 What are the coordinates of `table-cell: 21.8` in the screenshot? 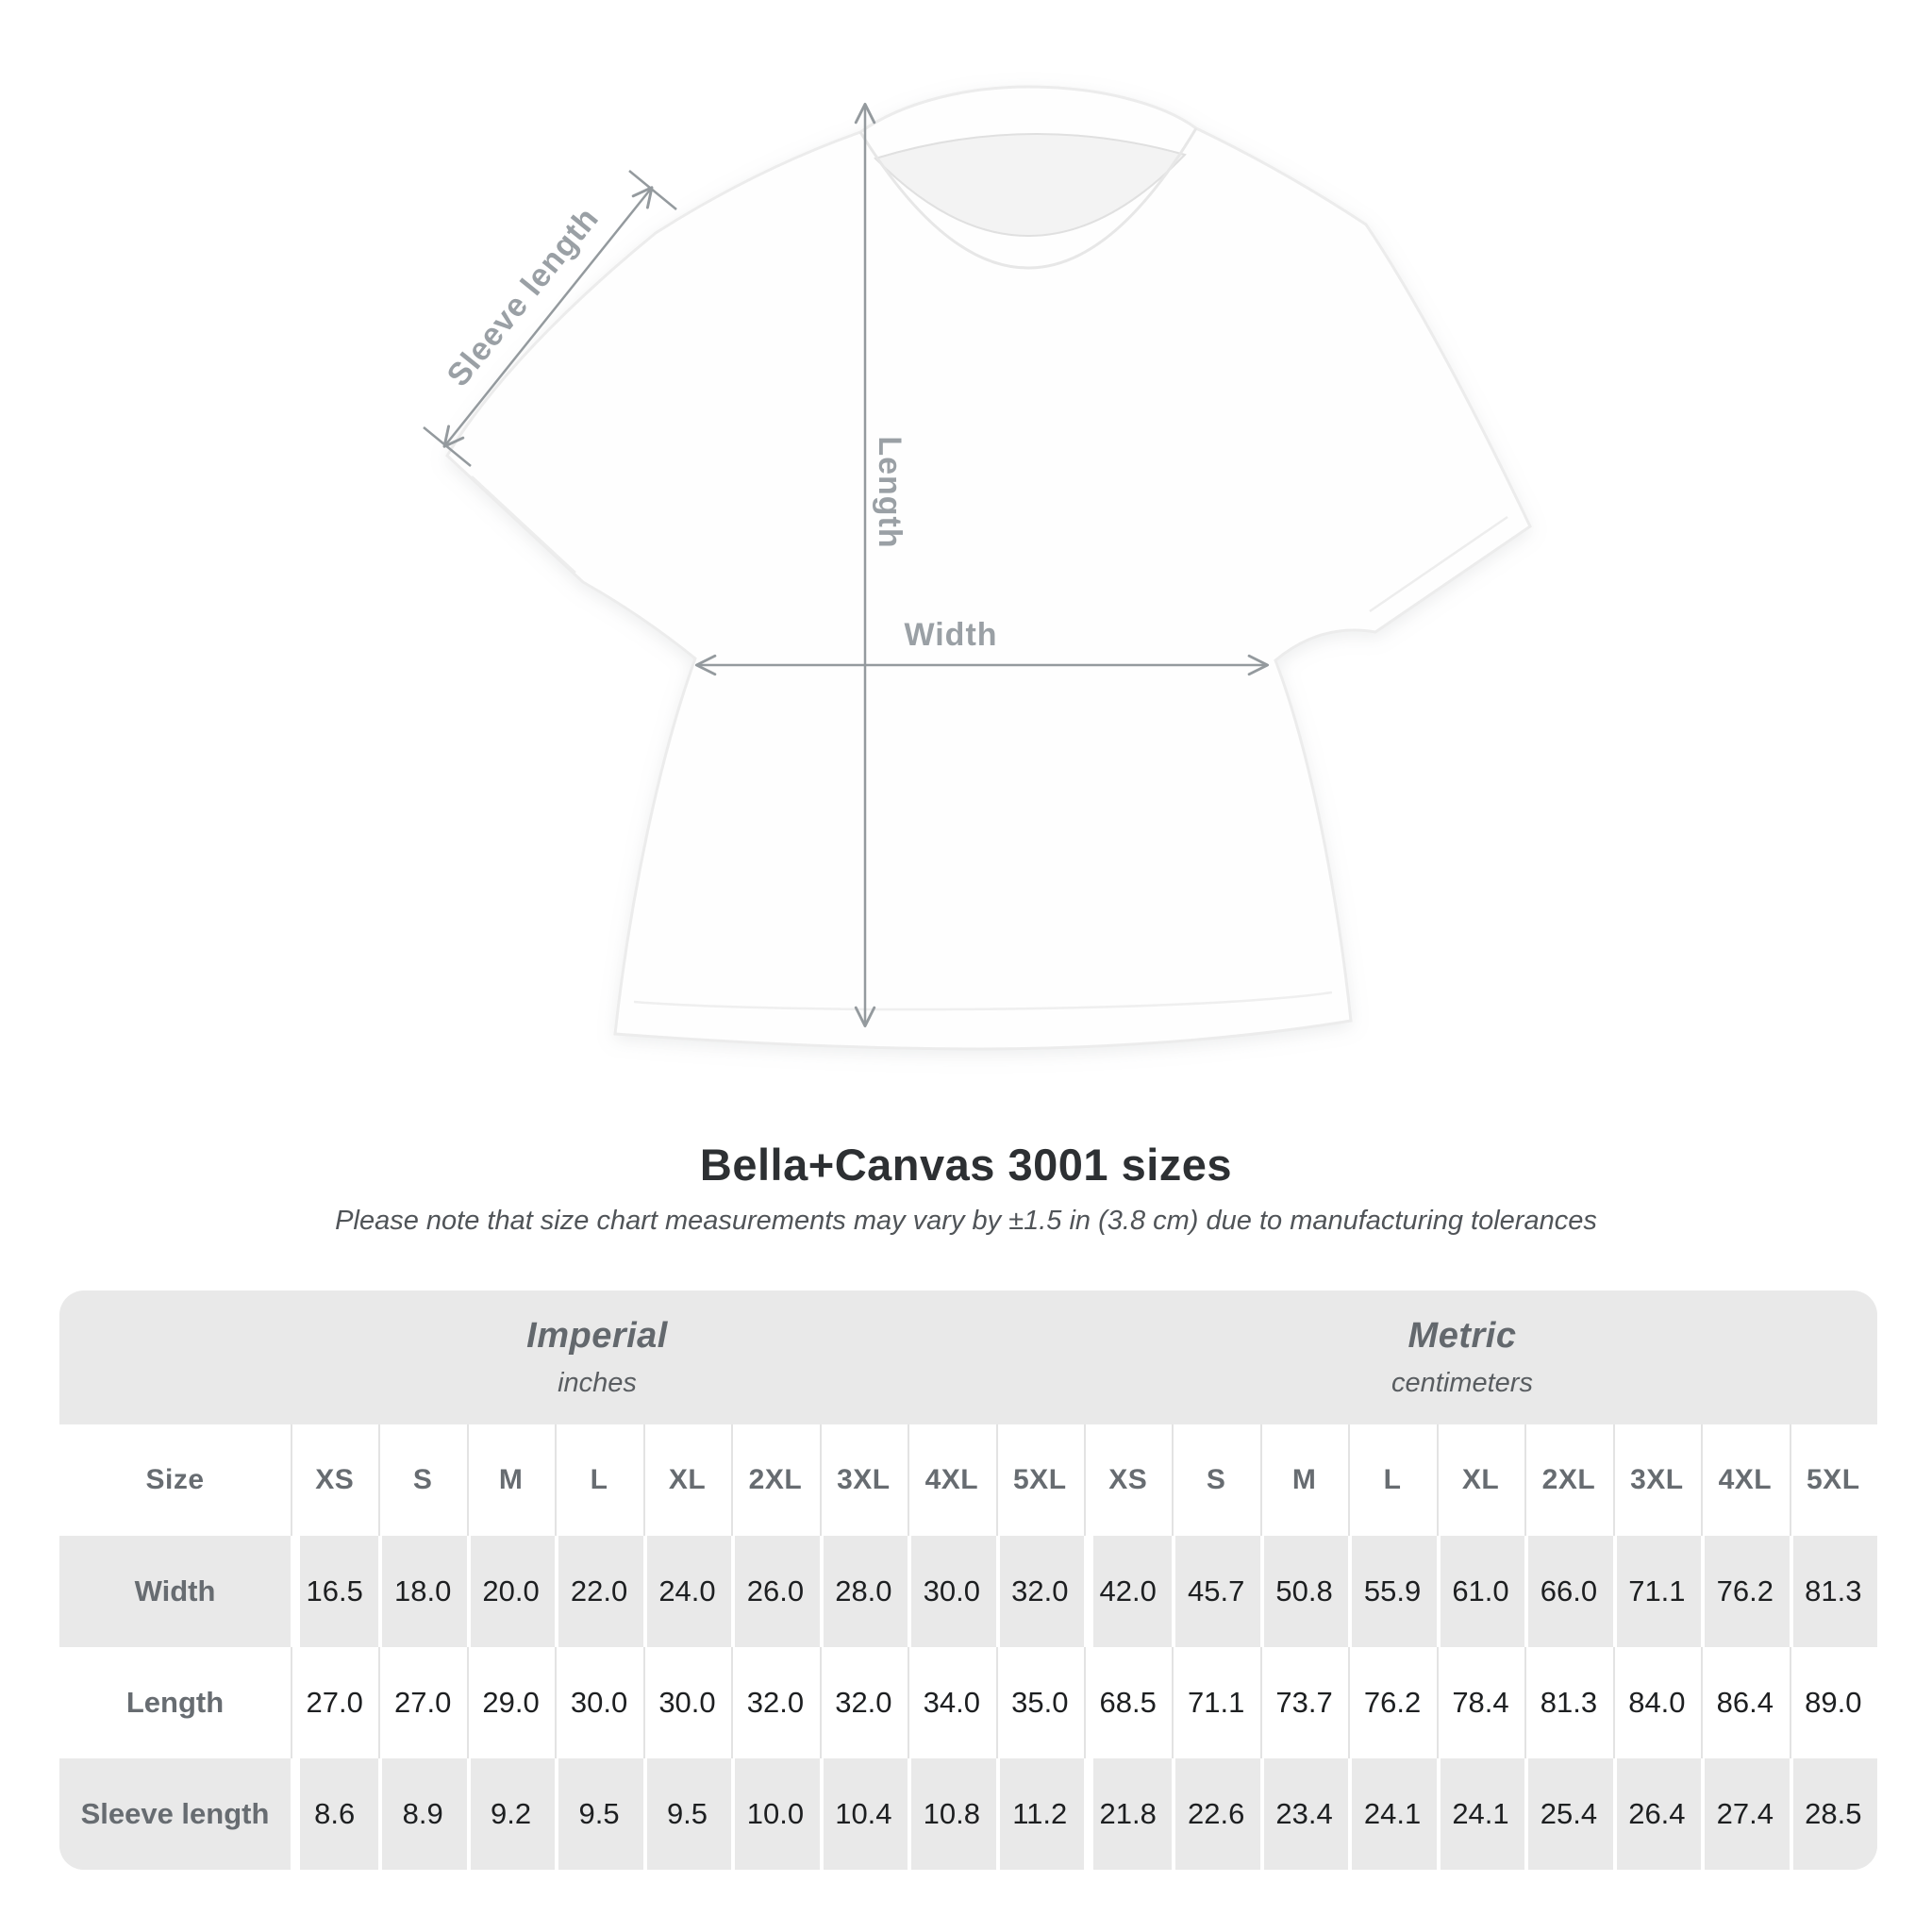 It's located at (1128, 1814).